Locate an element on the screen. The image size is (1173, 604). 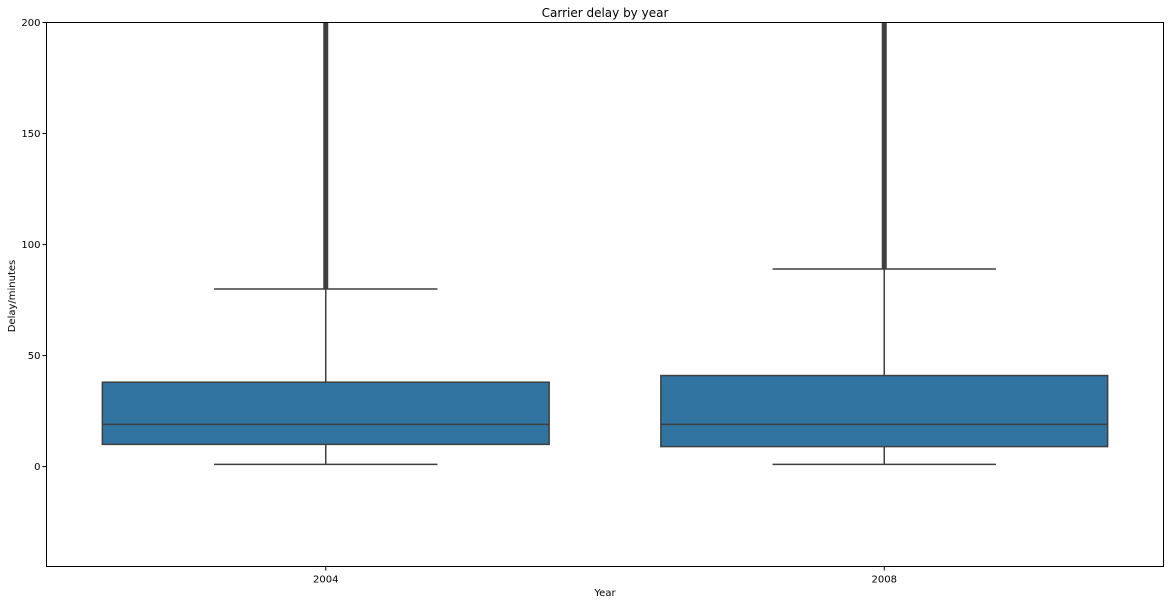
y-tick-label-0: 0 is located at coordinates (37, 467).